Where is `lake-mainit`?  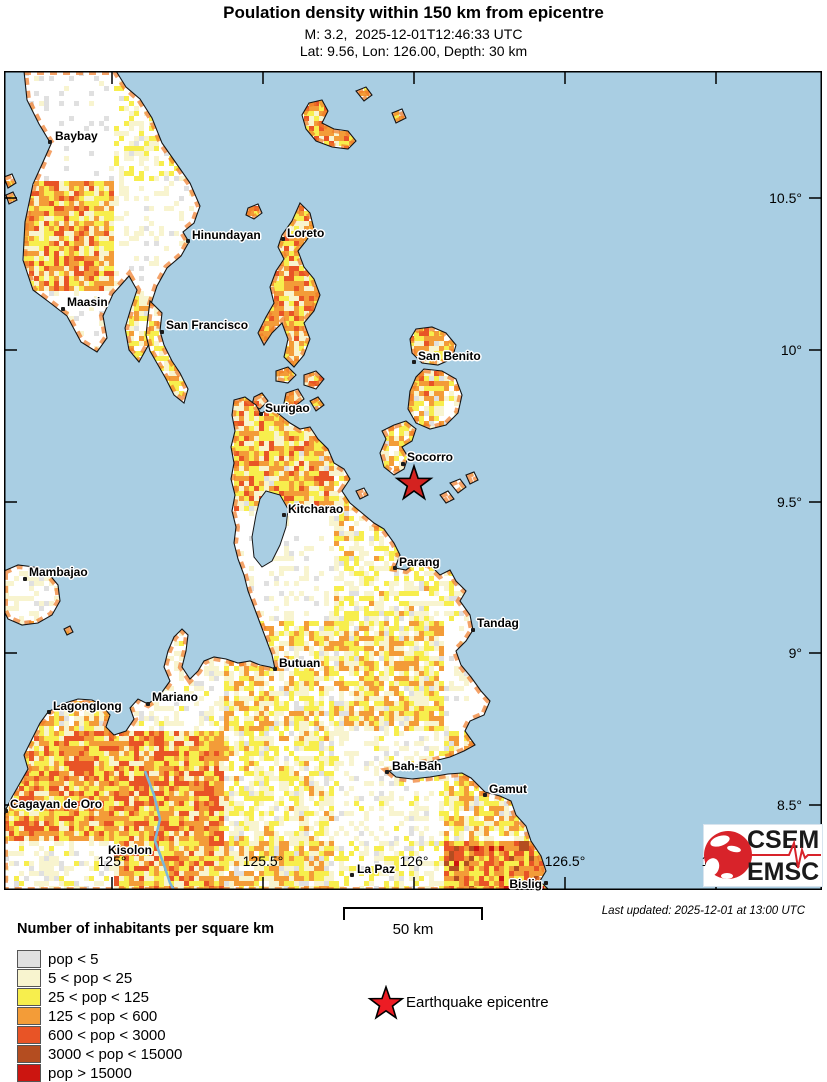
lake-mainit is located at coordinates (270, 529).